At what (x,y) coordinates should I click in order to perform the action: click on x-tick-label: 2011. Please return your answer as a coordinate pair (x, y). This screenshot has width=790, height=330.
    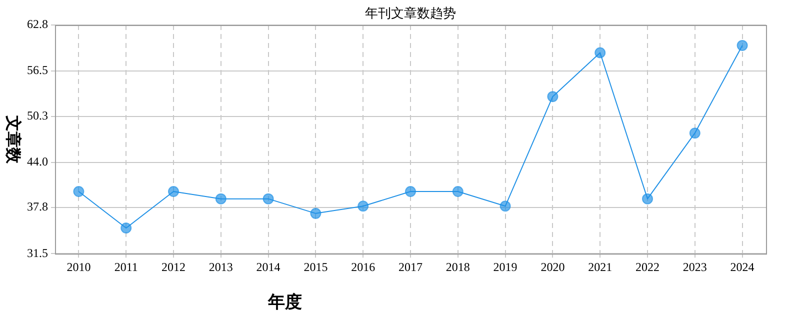
    Looking at the image, I should click on (126, 267).